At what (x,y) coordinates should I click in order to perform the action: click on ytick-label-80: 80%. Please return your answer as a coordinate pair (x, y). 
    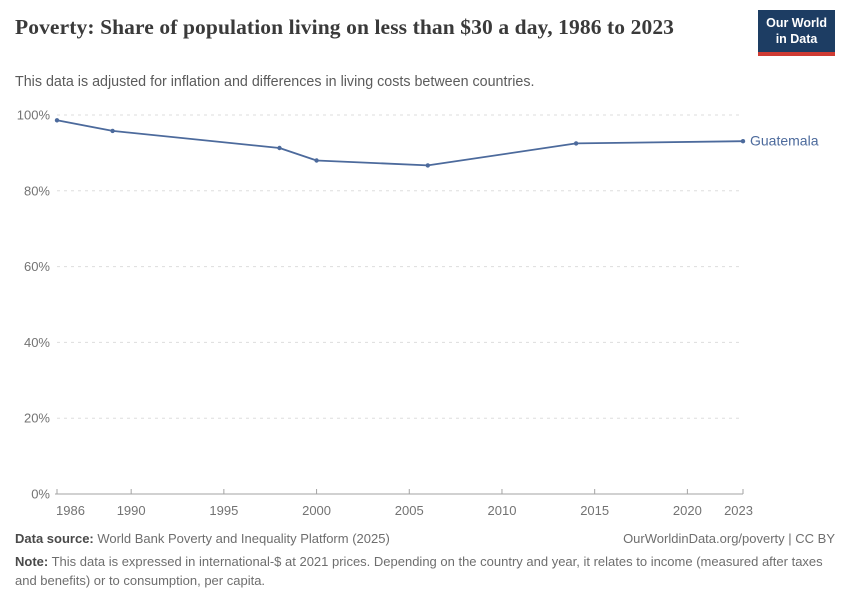
    Looking at the image, I should click on (37, 190).